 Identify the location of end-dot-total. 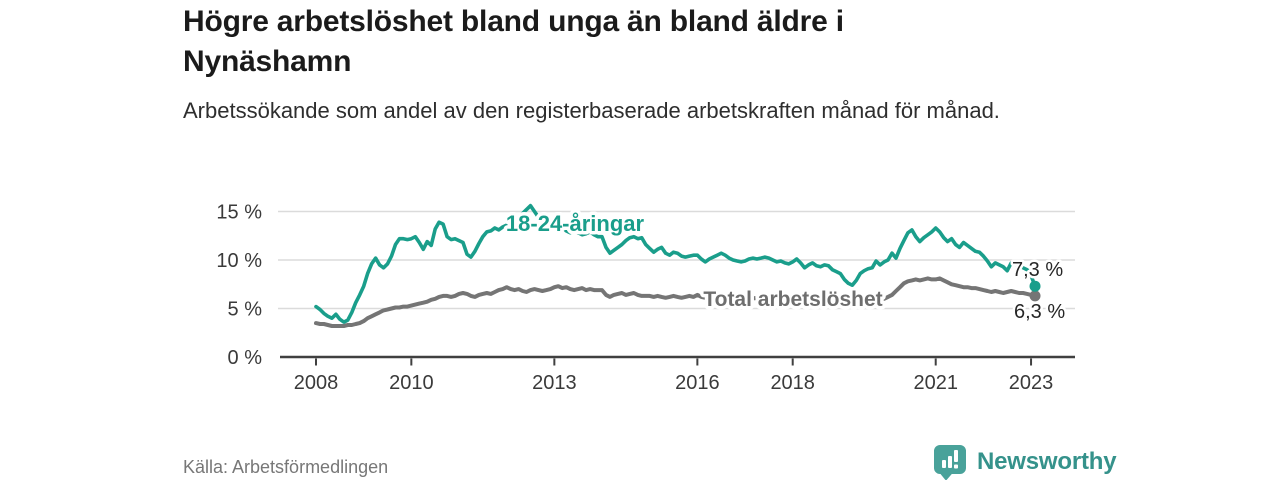
(1035, 296).